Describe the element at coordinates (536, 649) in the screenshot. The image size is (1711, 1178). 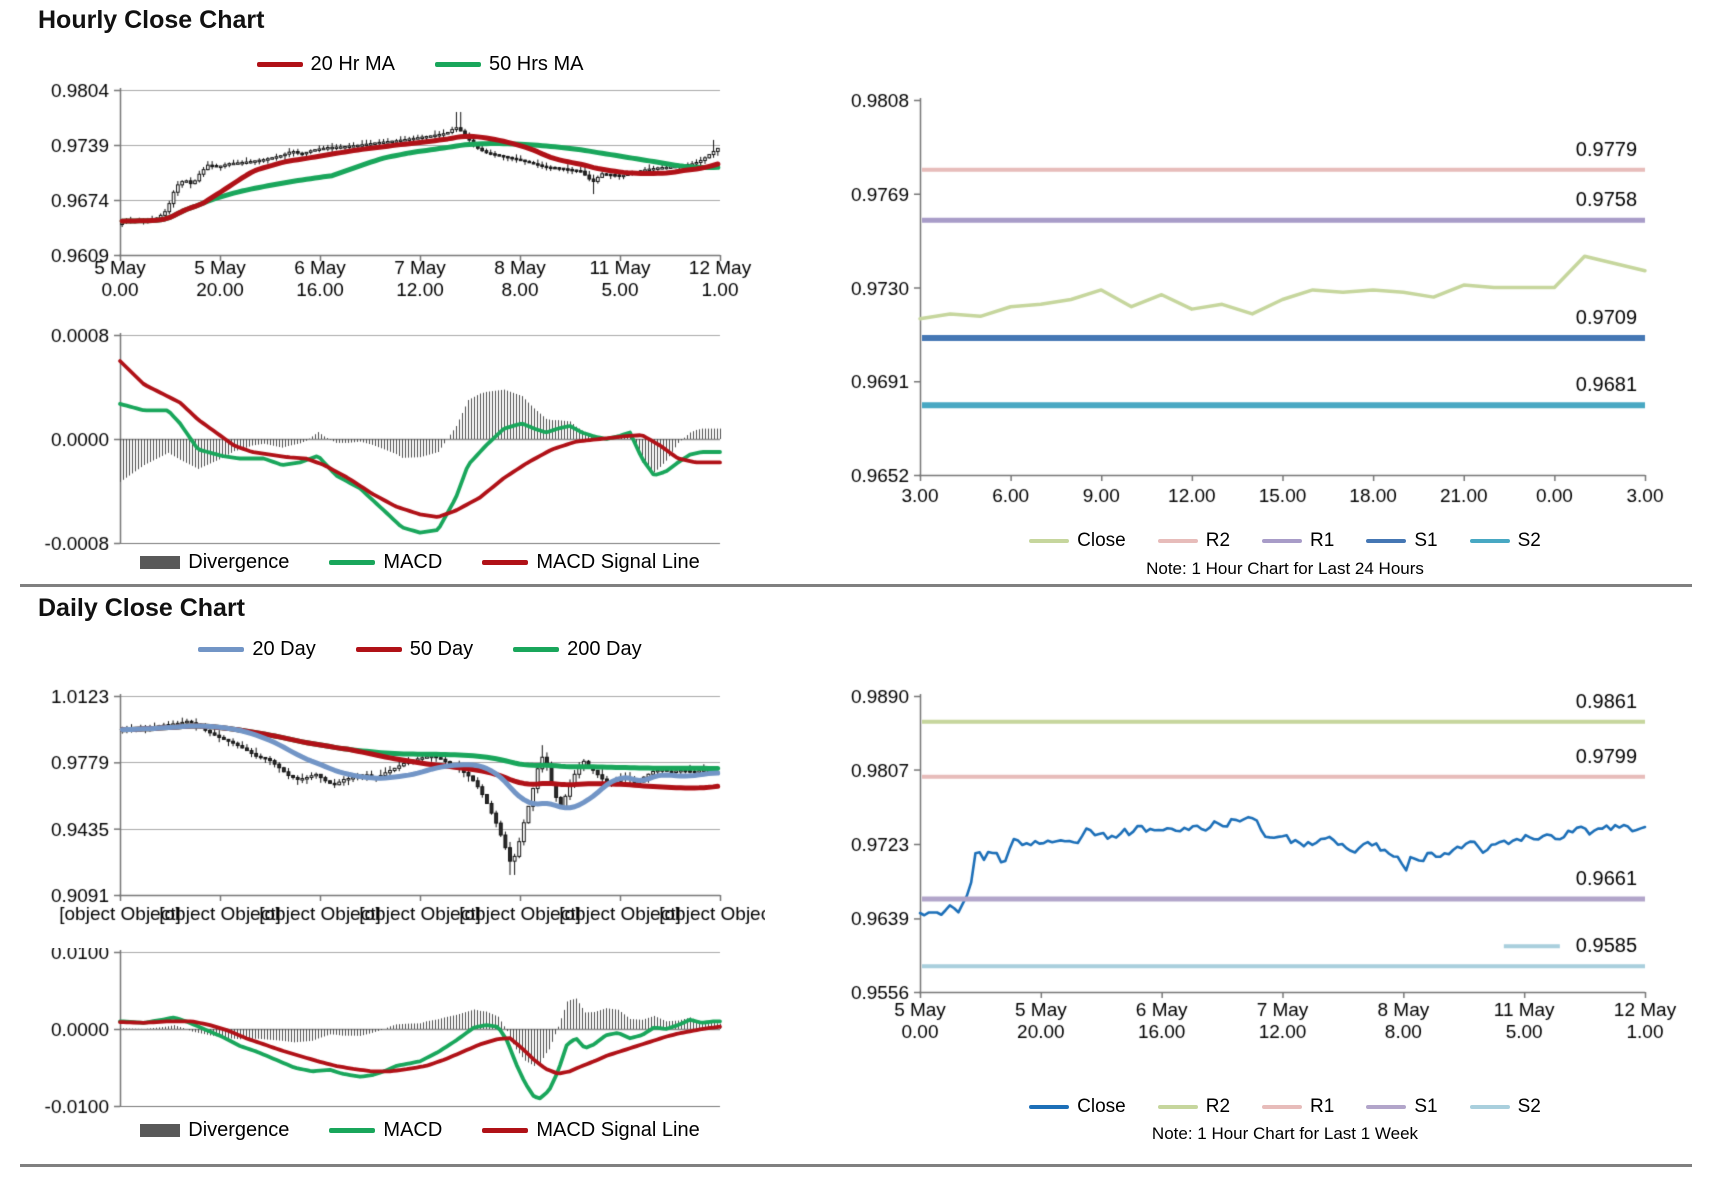
I see `200day-ma-line-swatch-icon` at that location.